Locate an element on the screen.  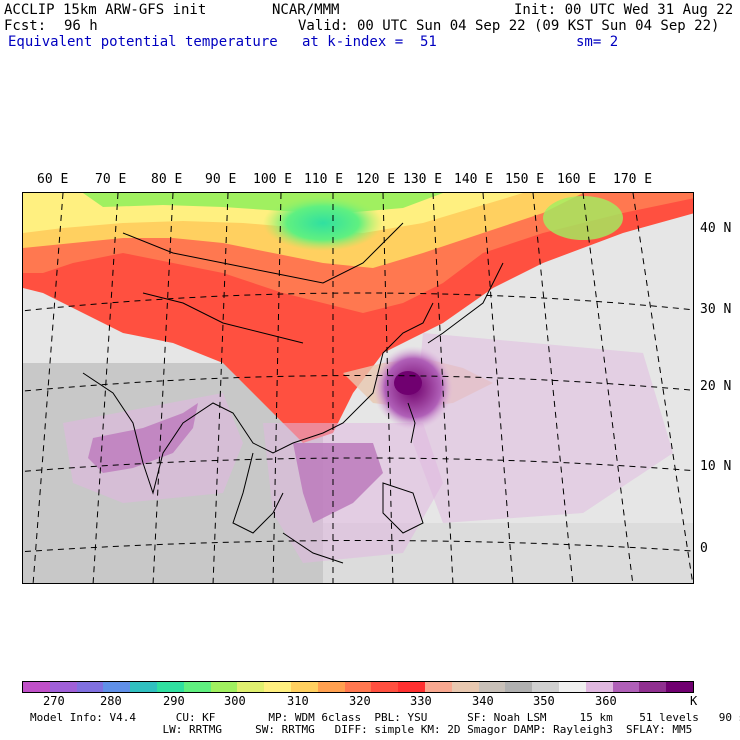
lon-label: 160 E is located at coordinates (577, 179).